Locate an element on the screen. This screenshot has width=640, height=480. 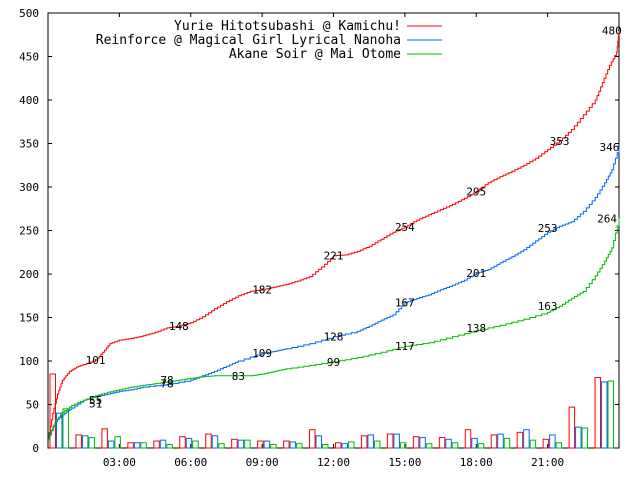
data-label: 480 is located at coordinates (612, 30).